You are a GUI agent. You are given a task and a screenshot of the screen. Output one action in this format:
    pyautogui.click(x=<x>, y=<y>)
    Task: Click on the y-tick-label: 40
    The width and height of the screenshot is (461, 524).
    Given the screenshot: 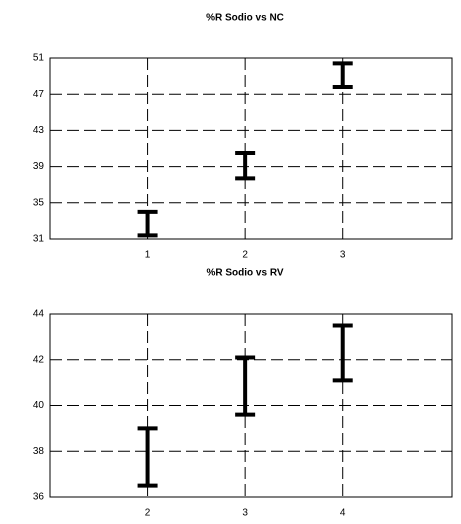 What is the action you would take?
    pyautogui.click(x=39, y=405)
    